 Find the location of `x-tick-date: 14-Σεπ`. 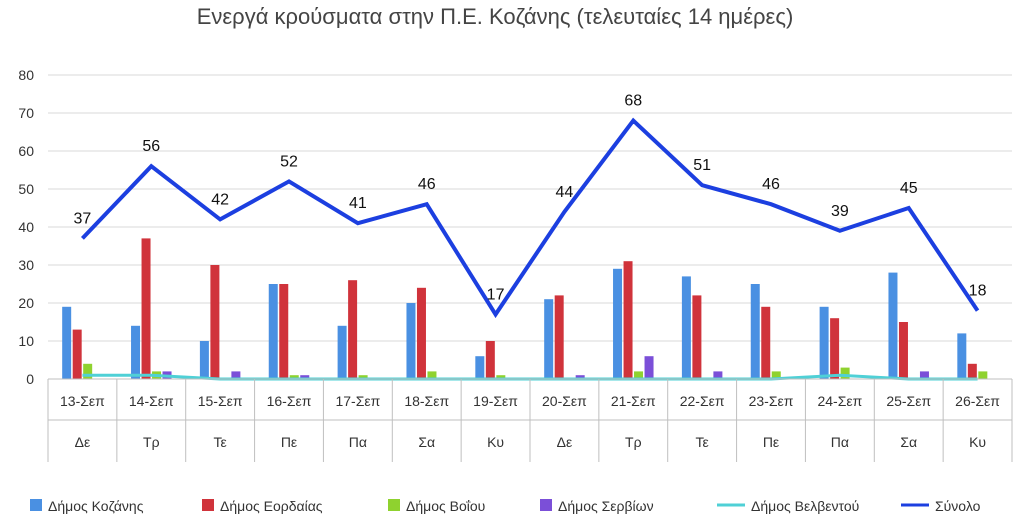

x-tick-date: 14-Σεπ is located at coordinates (151, 401).